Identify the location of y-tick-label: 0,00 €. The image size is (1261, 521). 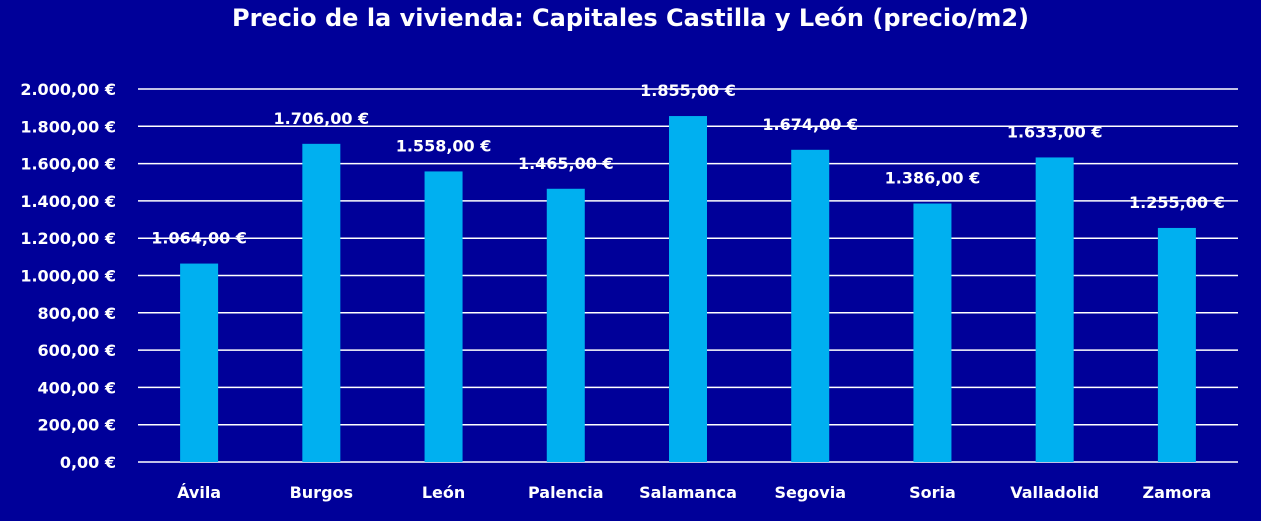
(88, 462).